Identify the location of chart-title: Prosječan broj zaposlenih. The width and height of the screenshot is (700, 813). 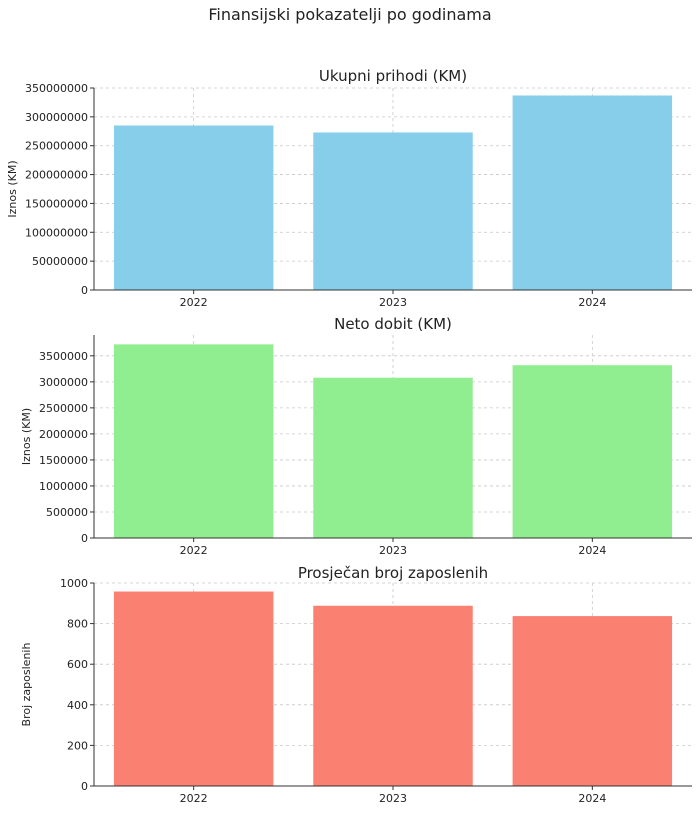
(393, 573).